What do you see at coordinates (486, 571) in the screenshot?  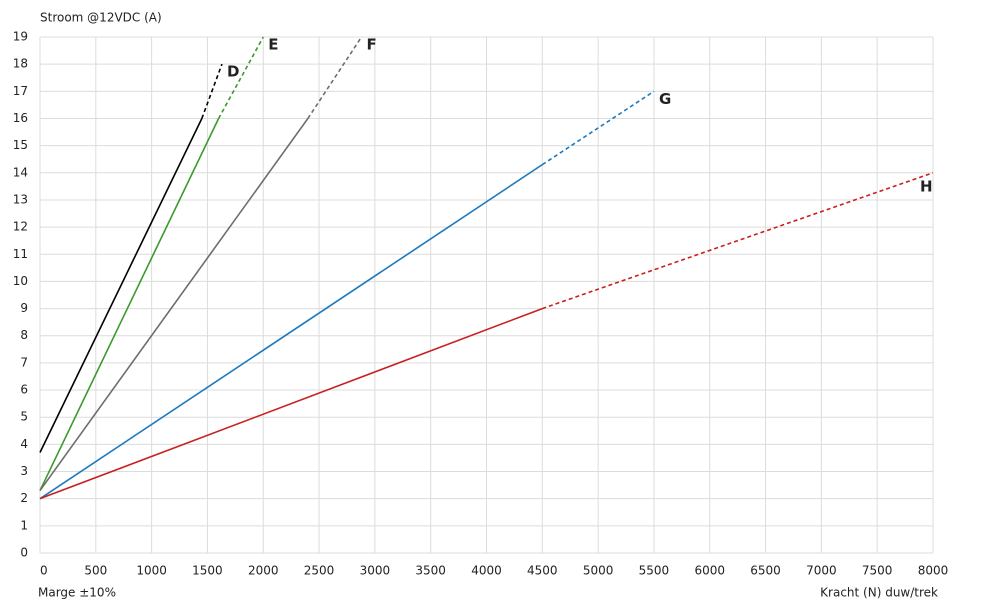 I see `x-tick-label: 4000` at bounding box center [486, 571].